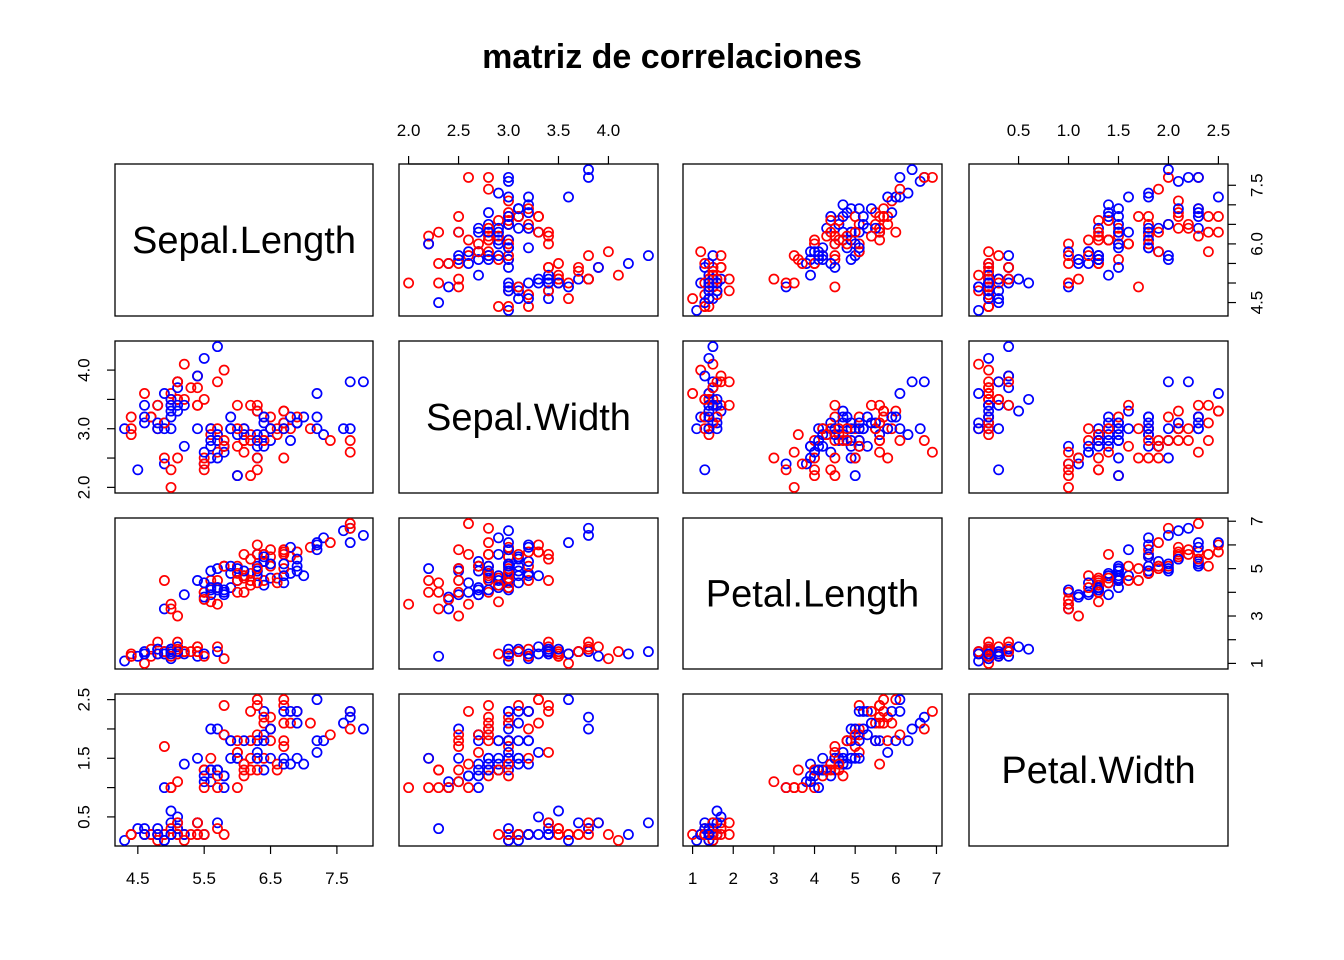 The image size is (1344, 960). I want to click on point-135-petal-length-vs-sepal-length, so click(350, 543).